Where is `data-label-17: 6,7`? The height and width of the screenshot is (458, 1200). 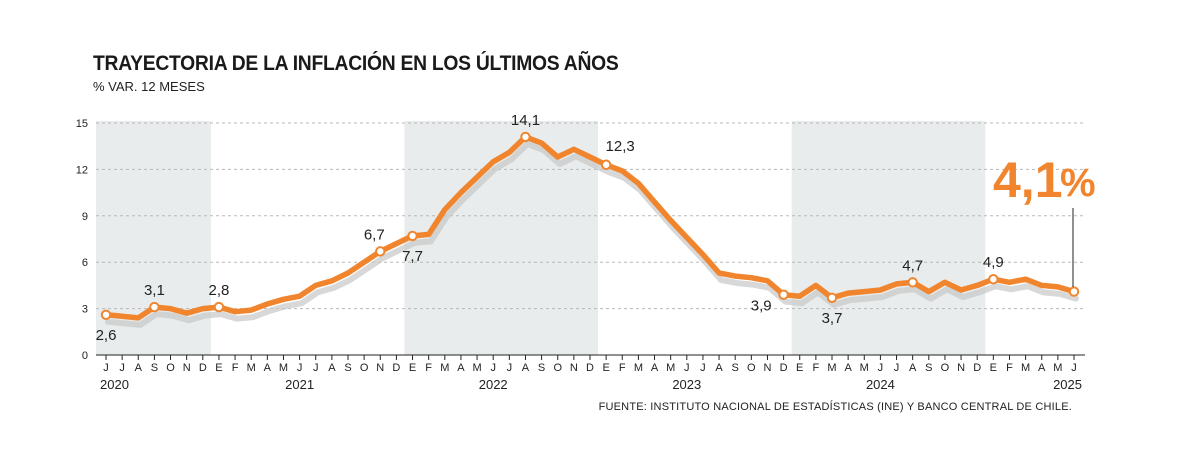
data-label-17: 6,7 is located at coordinates (374, 234).